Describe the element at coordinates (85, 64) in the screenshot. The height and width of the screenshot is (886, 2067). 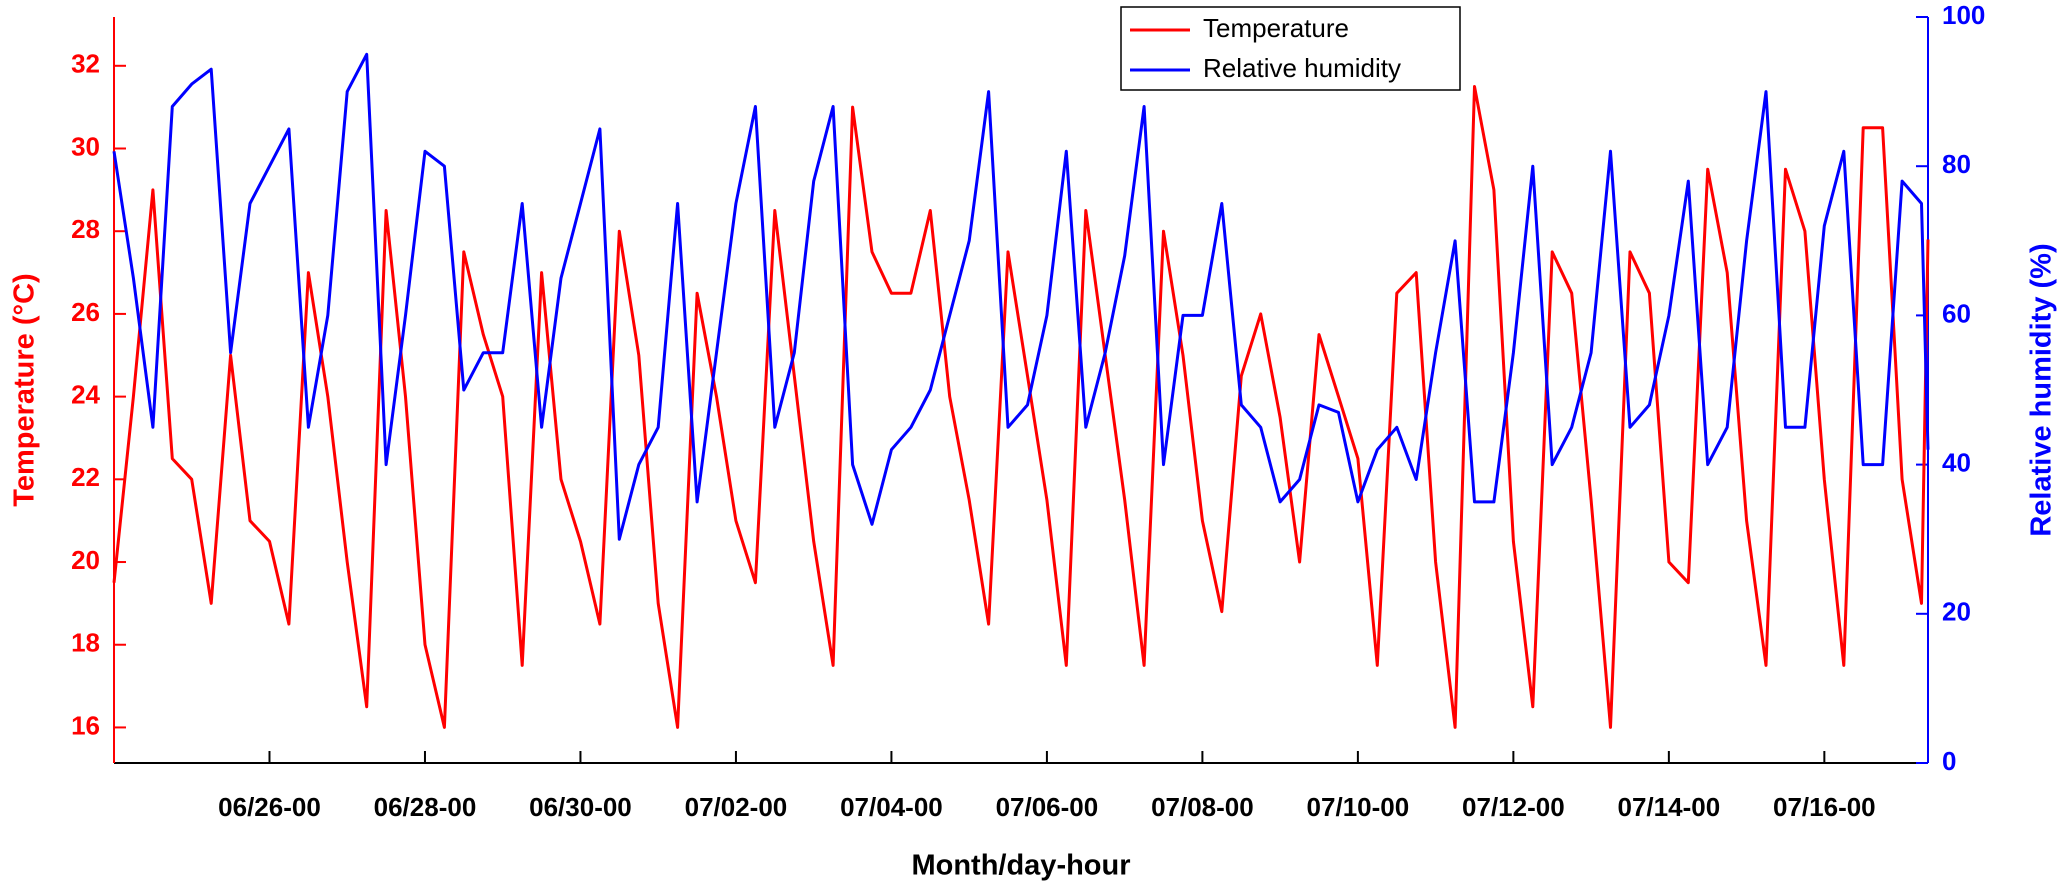
I see `y-tick-label: 32` at that location.